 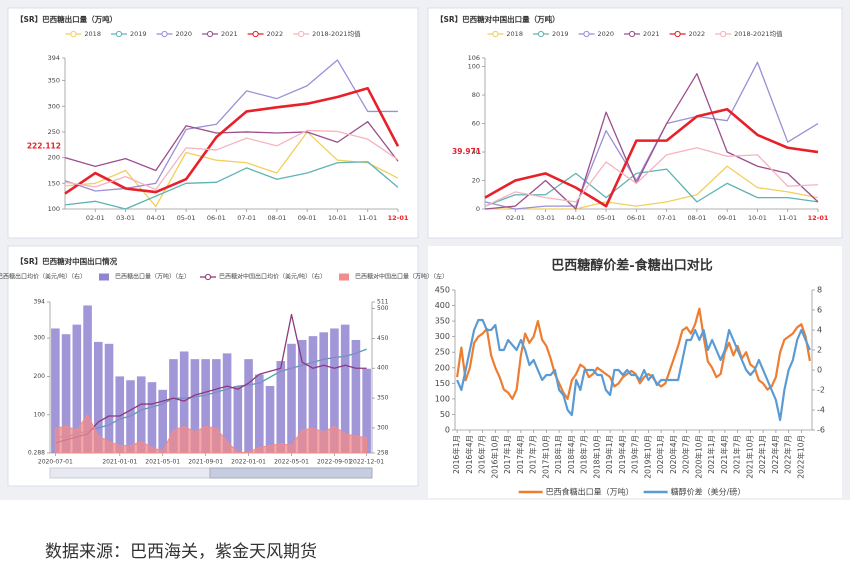 I want to click on x-tick-label: 2021年4月, so click(x=724, y=454).